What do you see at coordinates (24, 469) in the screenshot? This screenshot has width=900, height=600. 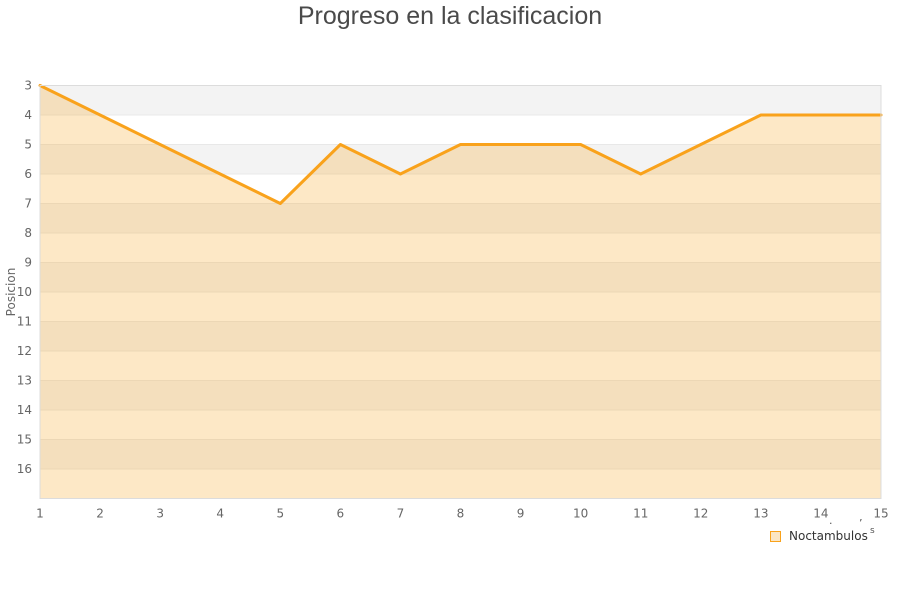 I see `y-tick-label: 16` at bounding box center [24, 469].